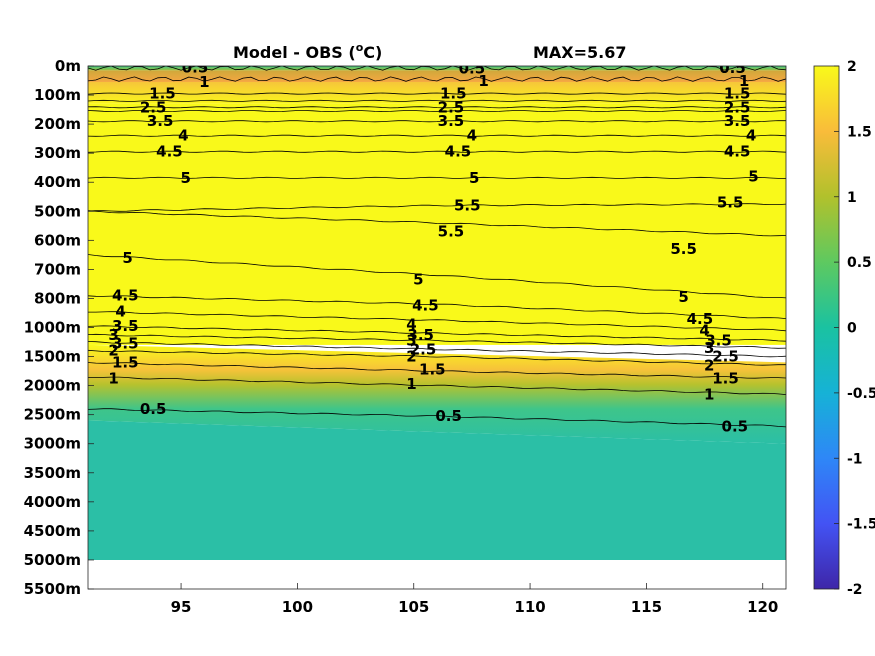  I want to click on y-tick-label: 0m, so click(68, 66).